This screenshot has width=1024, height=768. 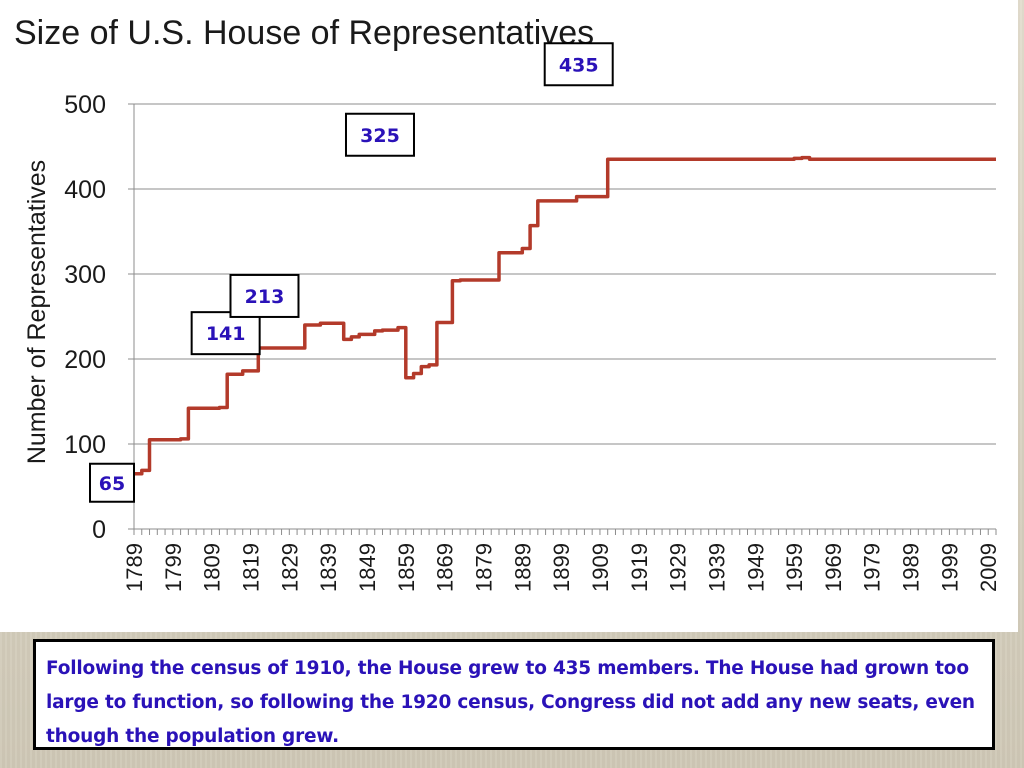 What do you see at coordinates (328, 567) in the screenshot?
I see `x-tick-label: 1839` at bounding box center [328, 567].